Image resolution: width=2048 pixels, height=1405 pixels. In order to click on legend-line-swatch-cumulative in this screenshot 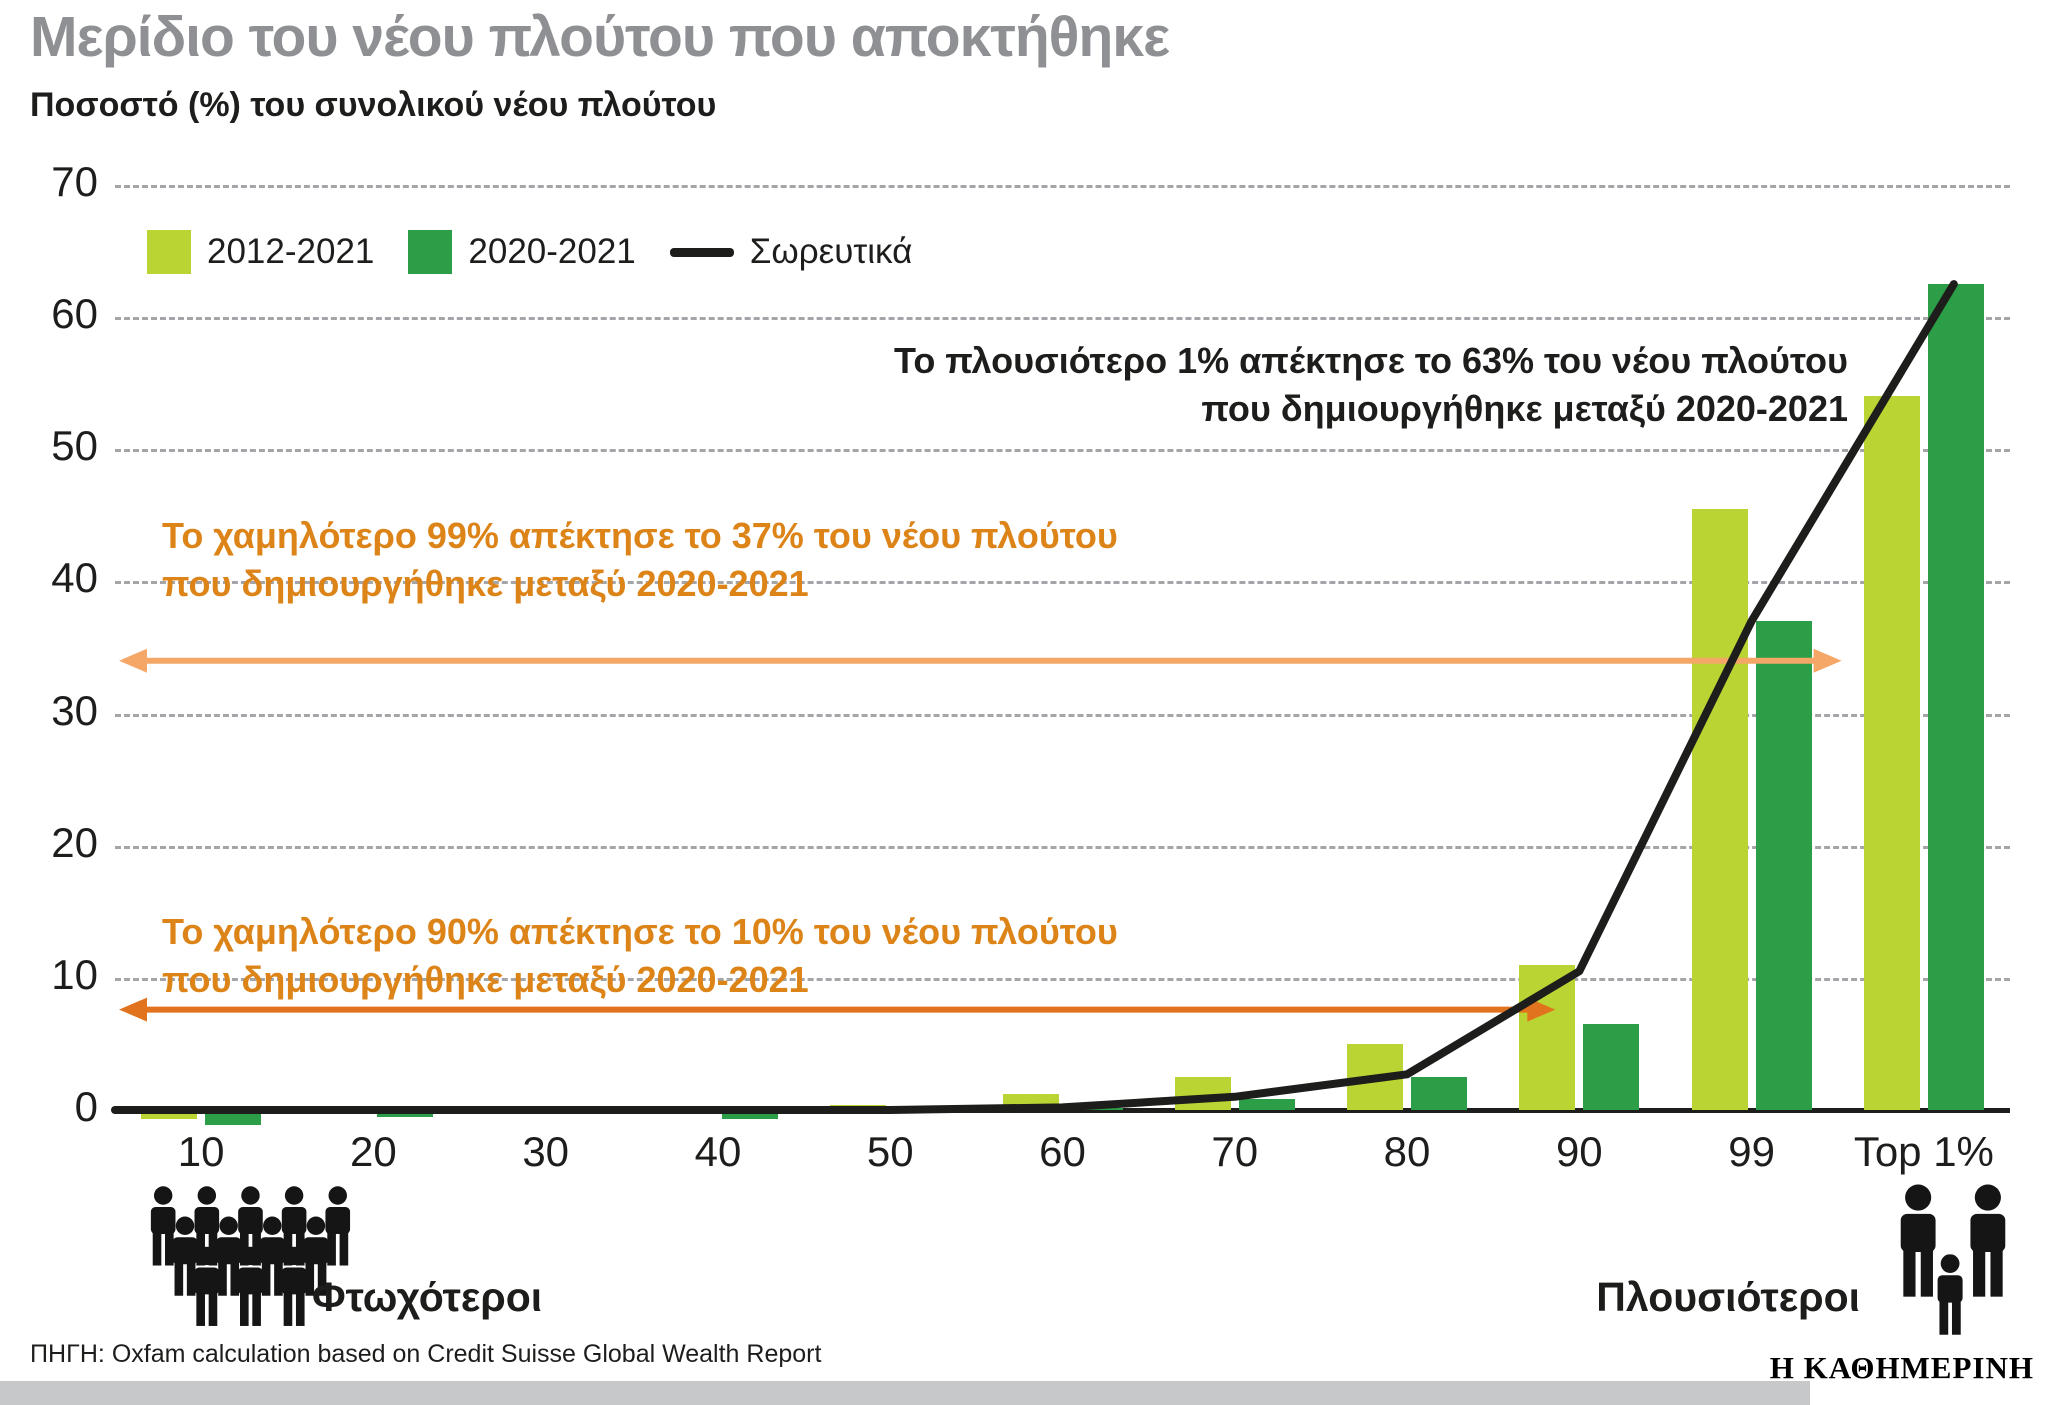, I will do `click(701, 252)`.